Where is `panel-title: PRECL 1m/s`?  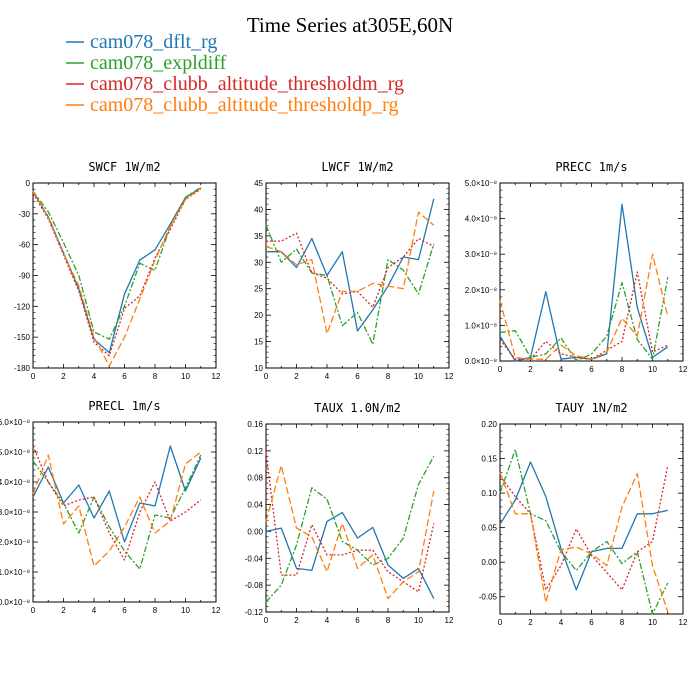
panel-title: PRECL 1m/s is located at coordinates (124, 406).